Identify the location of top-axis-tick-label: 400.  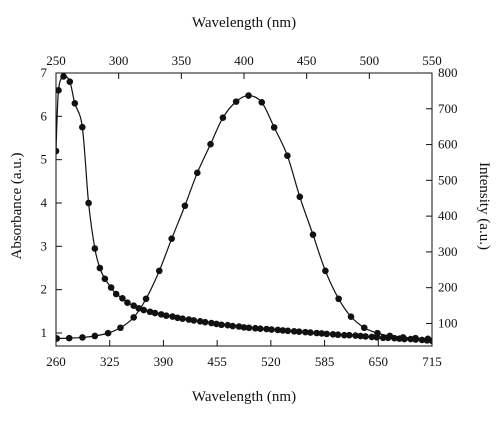
(244, 60).